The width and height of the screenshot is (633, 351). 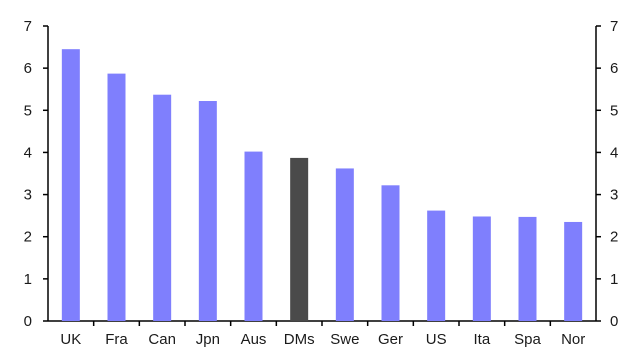 I want to click on left-y-tick-label: 2, so click(x=28, y=237).